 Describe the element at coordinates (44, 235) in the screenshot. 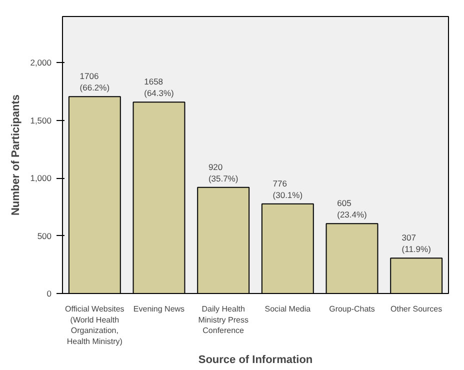

I see `y-tick-label: 500` at that location.